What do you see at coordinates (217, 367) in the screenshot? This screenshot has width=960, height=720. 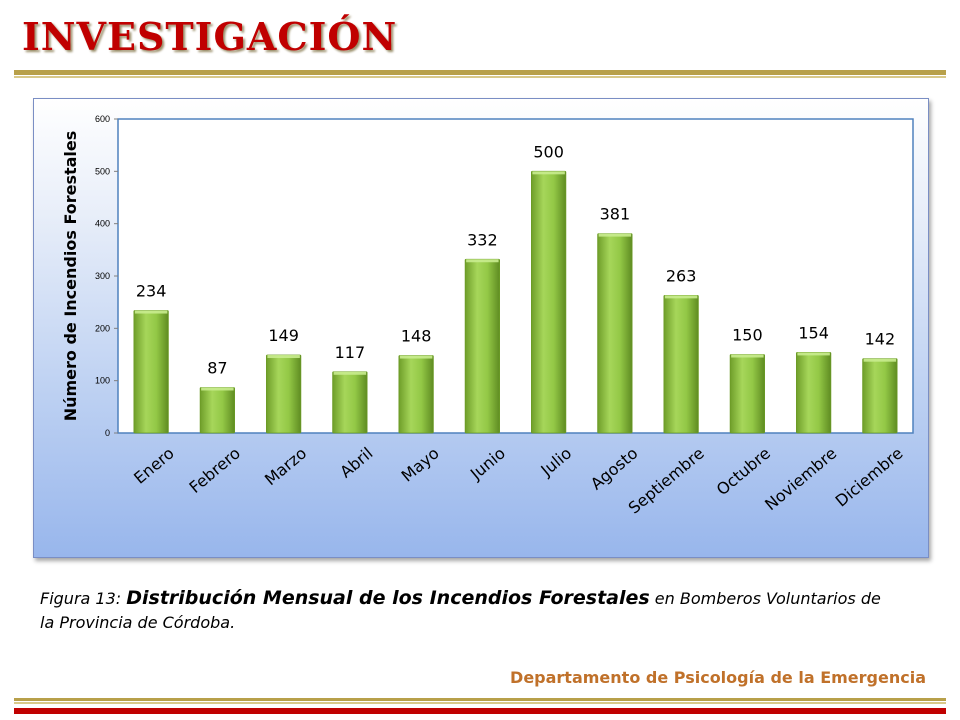 I see `data-label: 87` at bounding box center [217, 367].